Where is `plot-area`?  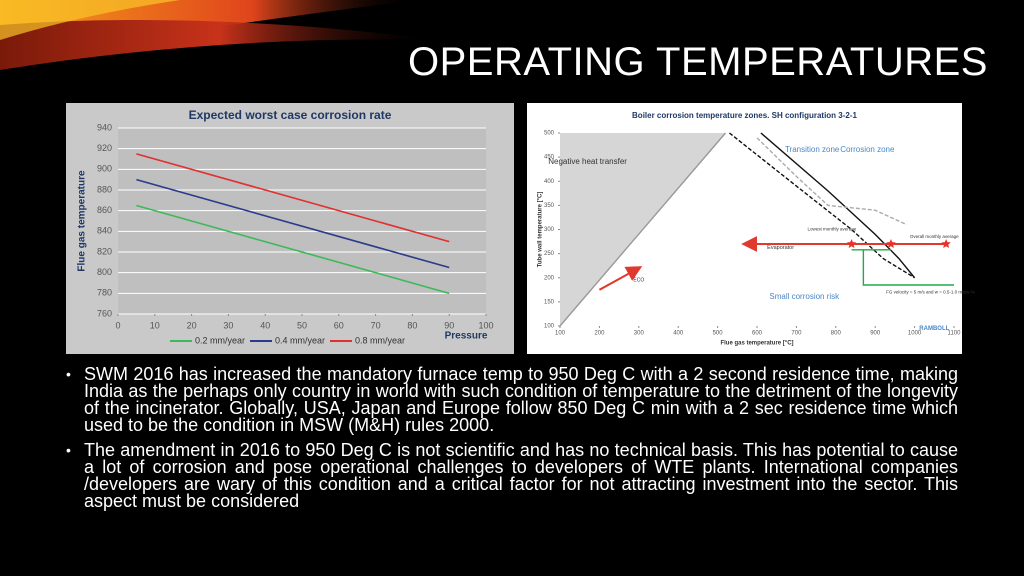 plot-area is located at coordinates (302, 221).